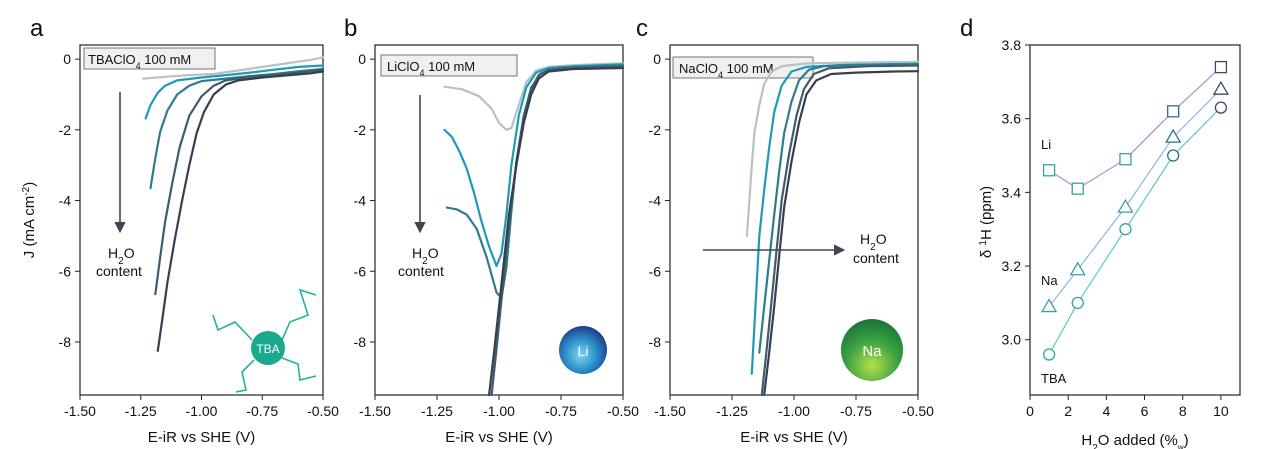  Describe the element at coordinates (202, 411) in the screenshot. I see `panel-a-xtick-label: -1.00` at that location.